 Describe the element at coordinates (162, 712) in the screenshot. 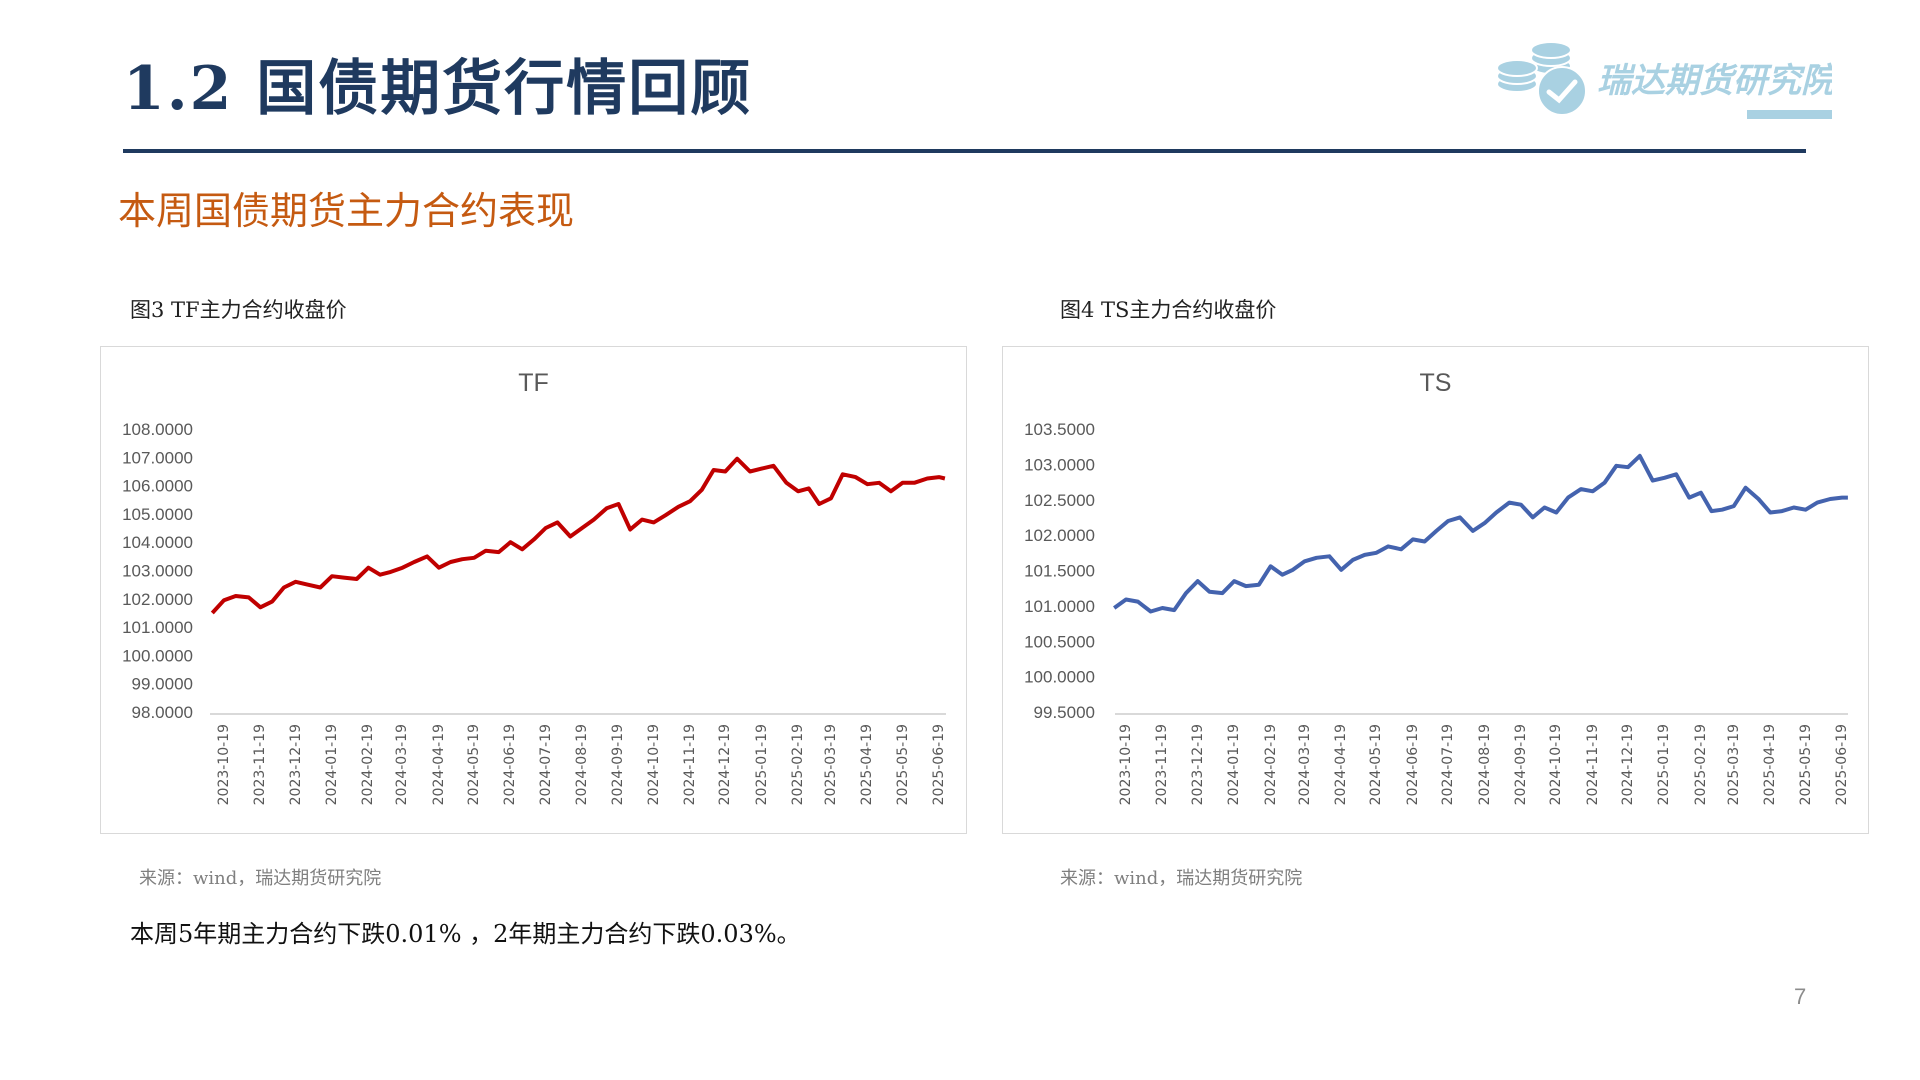

I see `y-tick-label: 98.0000` at that location.